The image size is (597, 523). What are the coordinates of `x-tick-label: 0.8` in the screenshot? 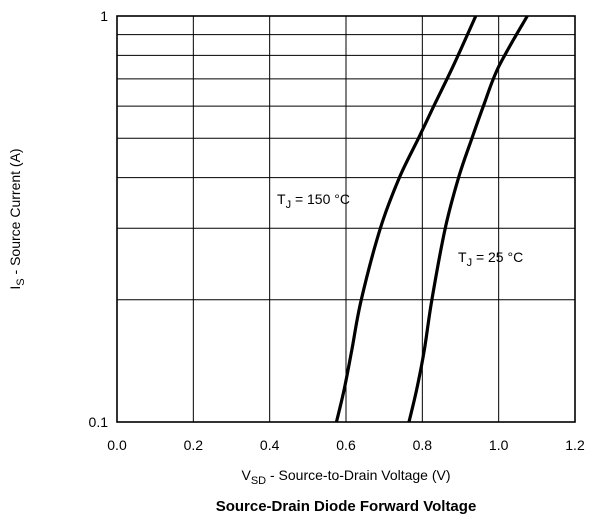 It's located at (423, 445).